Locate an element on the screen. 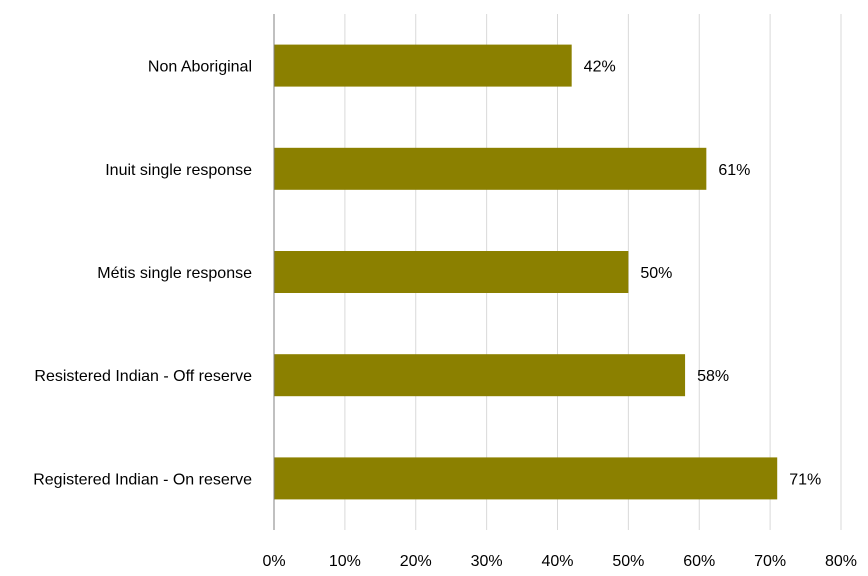 Image resolution: width=868 pixels, height=576 pixels. category-label: Registered Indian - On reserve is located at coordinates (142, 479).